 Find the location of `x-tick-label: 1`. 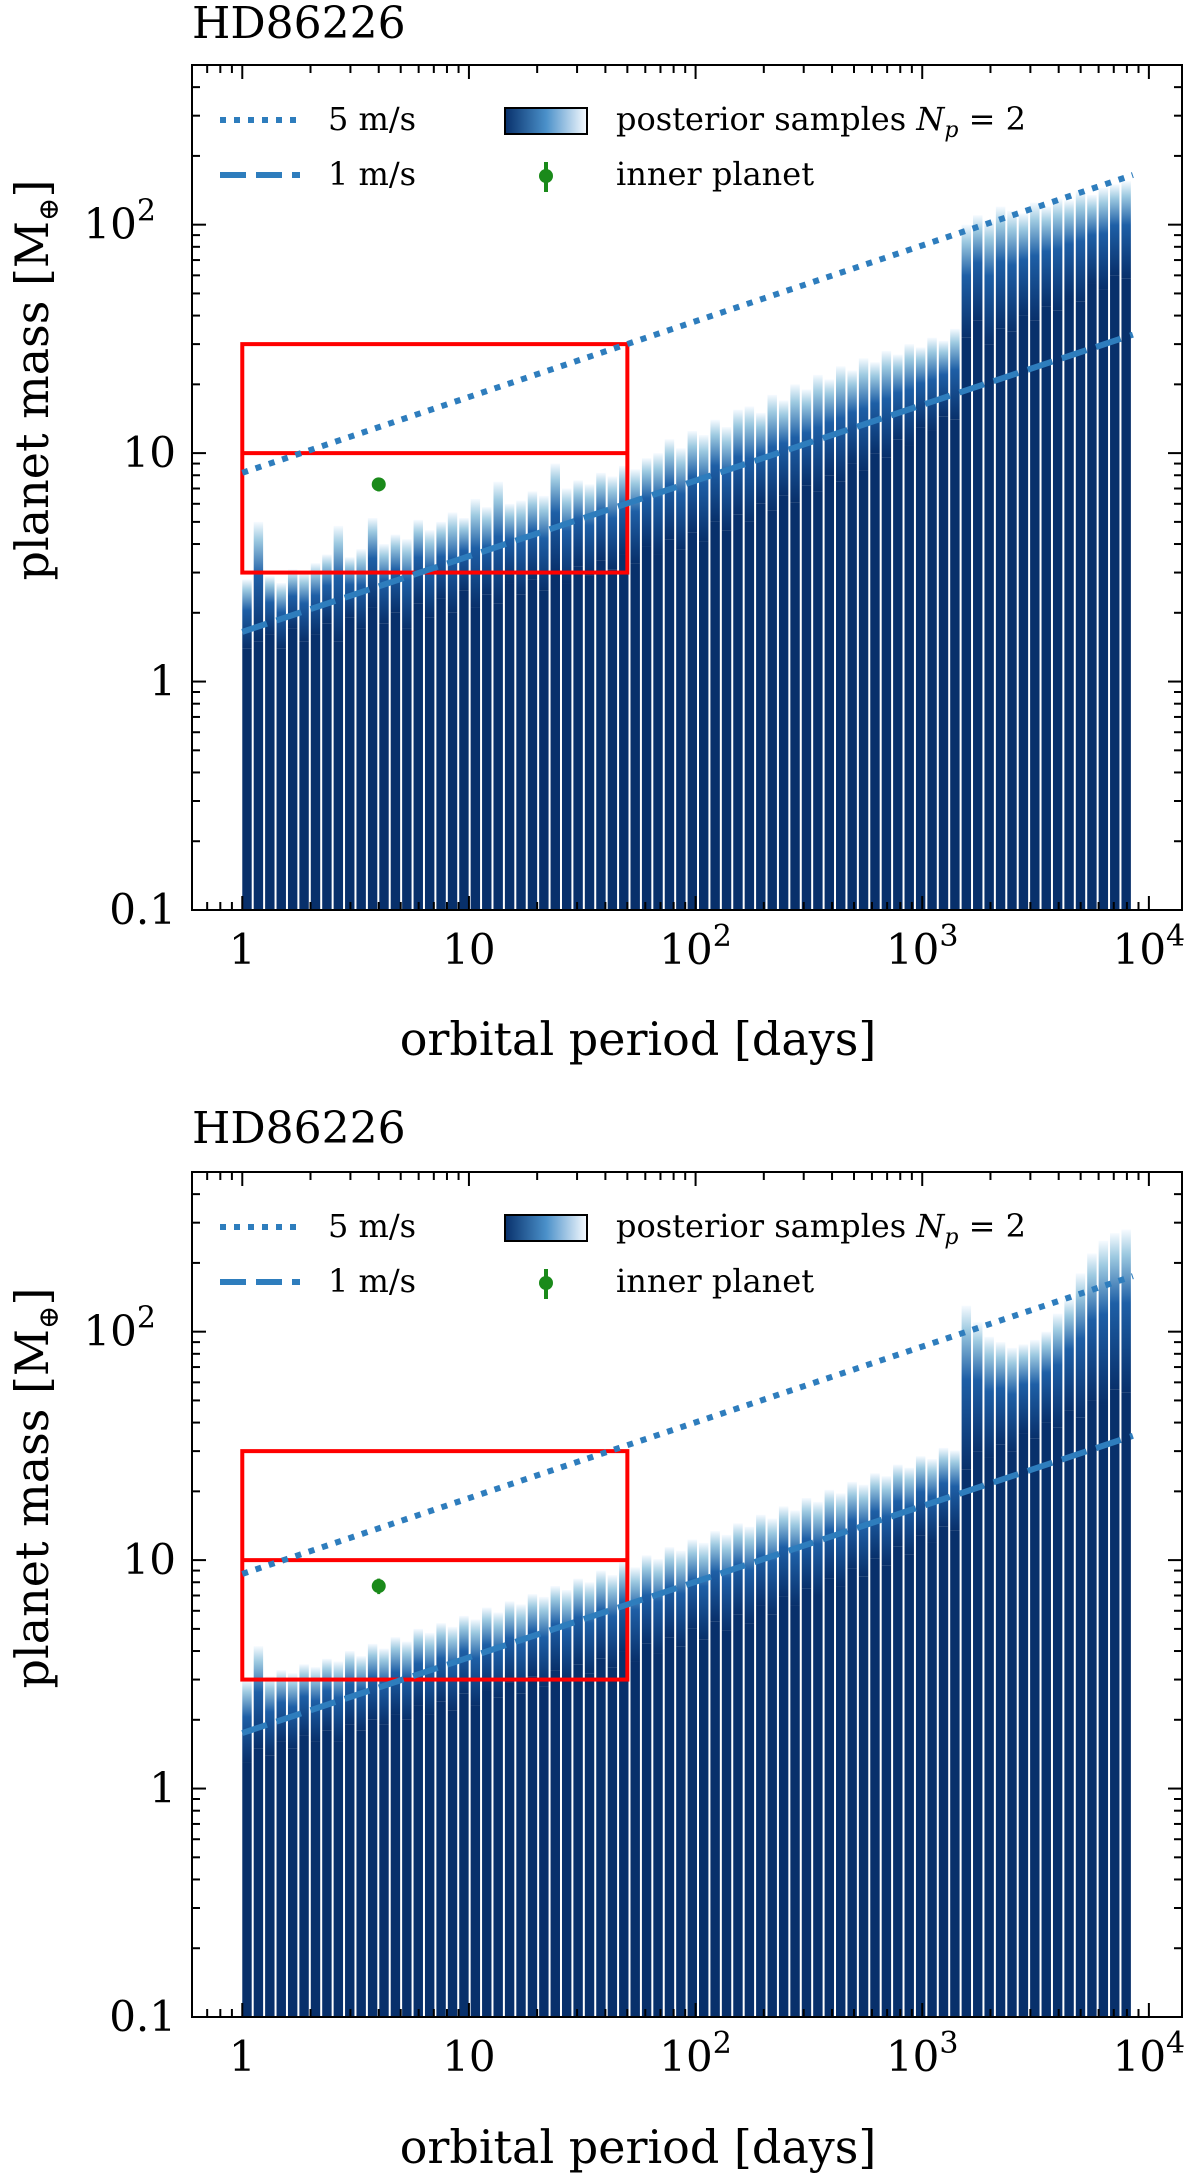

x-tick-label: 1 is located at coordinates (242, 2056).